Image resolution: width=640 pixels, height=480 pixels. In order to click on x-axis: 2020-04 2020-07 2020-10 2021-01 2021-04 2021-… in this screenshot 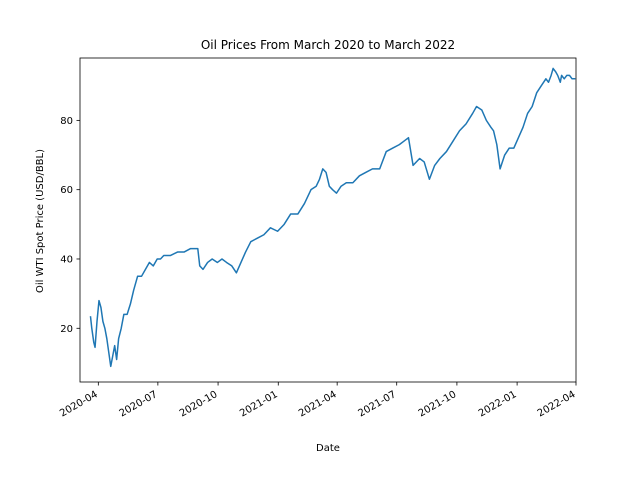, I will do `click(318, 400)`.